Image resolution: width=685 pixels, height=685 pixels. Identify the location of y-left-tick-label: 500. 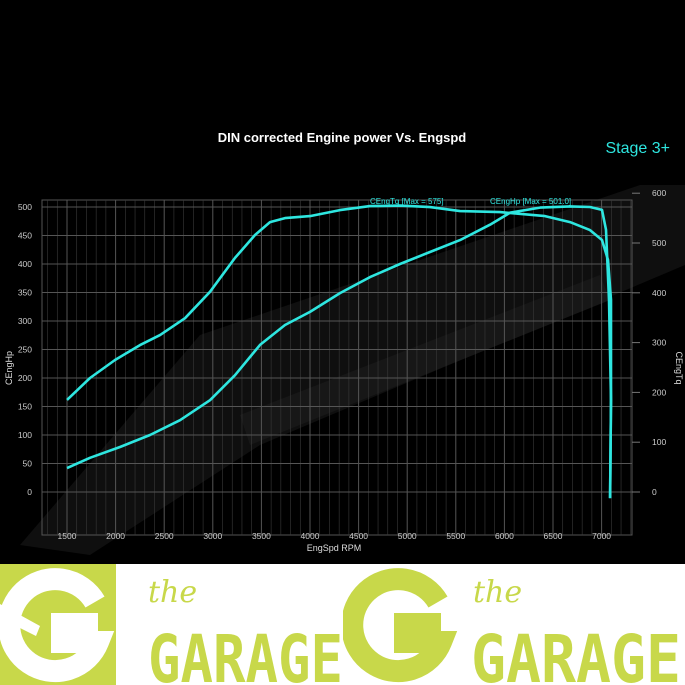
(25, 207).